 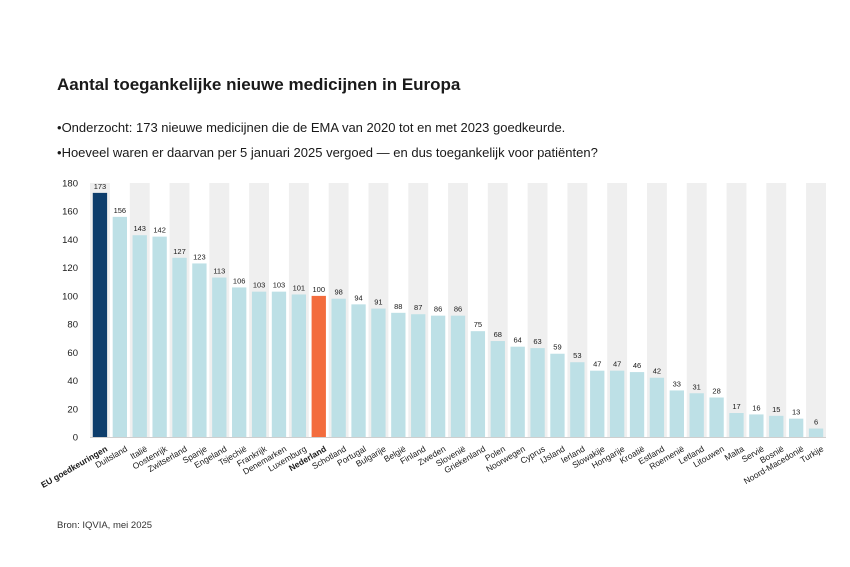 What do you see at coordinates (159, 230) in the screenshot?
I see `bar-value-label: 142` at bounding box center [159, 230].